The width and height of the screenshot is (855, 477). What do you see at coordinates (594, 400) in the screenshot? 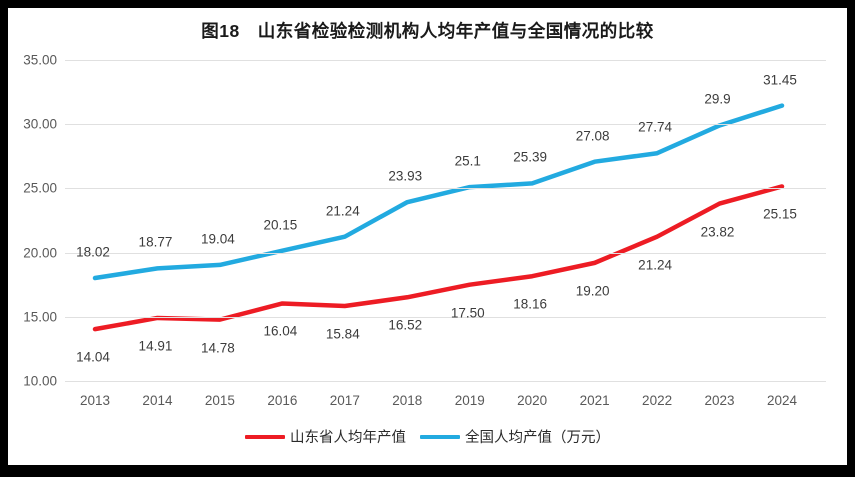
I see `x-axis-tick-label: 2021` at bounding box center [594, 400].